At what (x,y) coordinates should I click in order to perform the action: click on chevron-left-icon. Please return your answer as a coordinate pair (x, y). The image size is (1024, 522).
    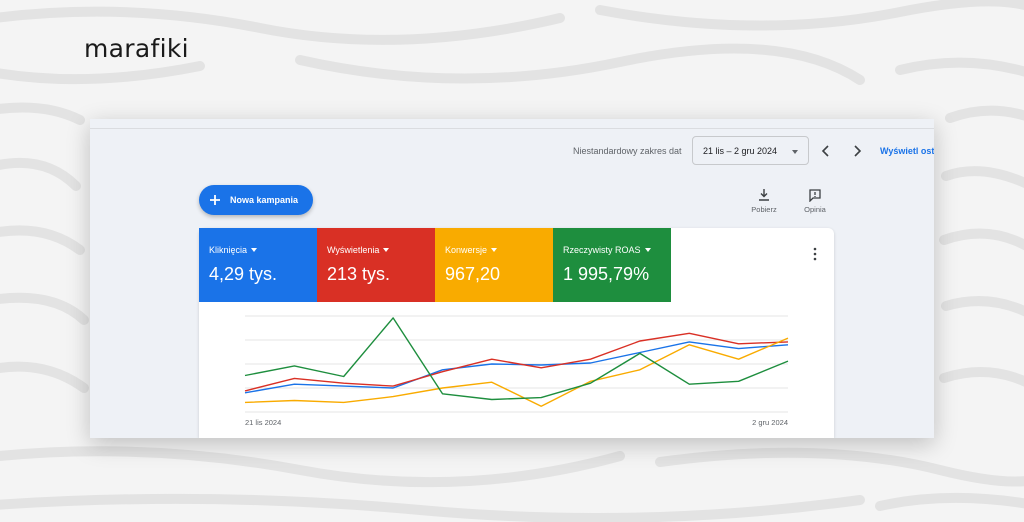
    Looking at the image, I should click on (826, 151).